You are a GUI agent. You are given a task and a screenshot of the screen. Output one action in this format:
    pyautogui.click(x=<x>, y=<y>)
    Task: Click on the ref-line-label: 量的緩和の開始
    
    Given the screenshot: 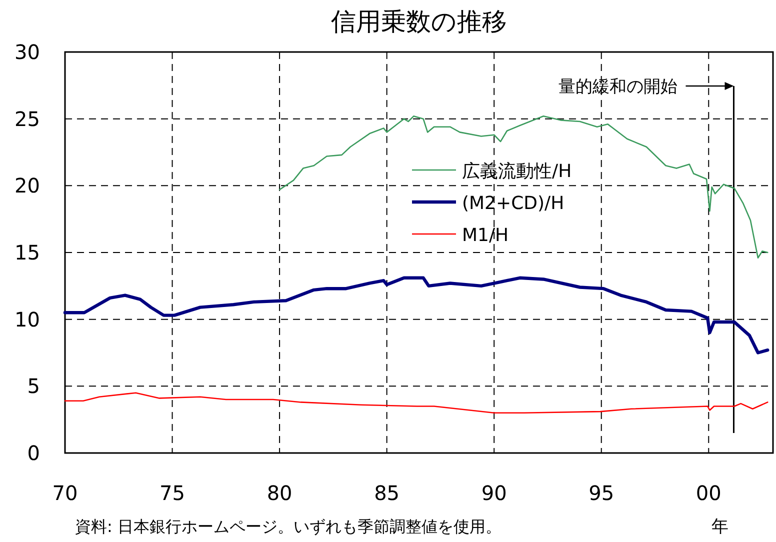 What is the action you would take?
    pyautogui.click(x=618, y=87)
    